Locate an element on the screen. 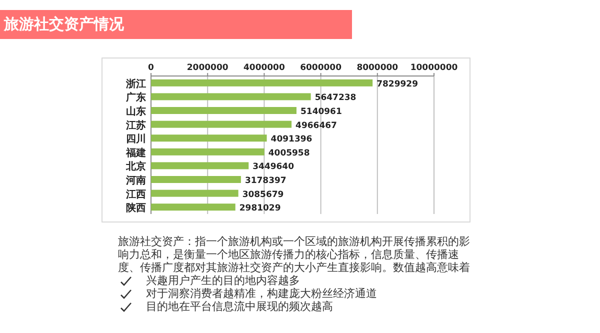  y-tick-label: 江西 is located at coordinates (135, 194).